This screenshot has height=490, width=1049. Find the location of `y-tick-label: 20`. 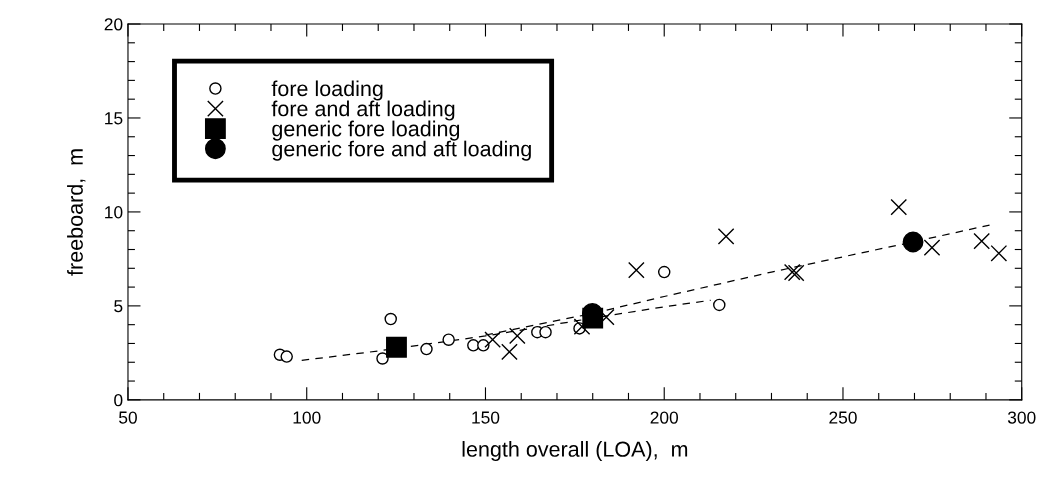

y-tick-label: 20 is located at coordinates (113, 24).